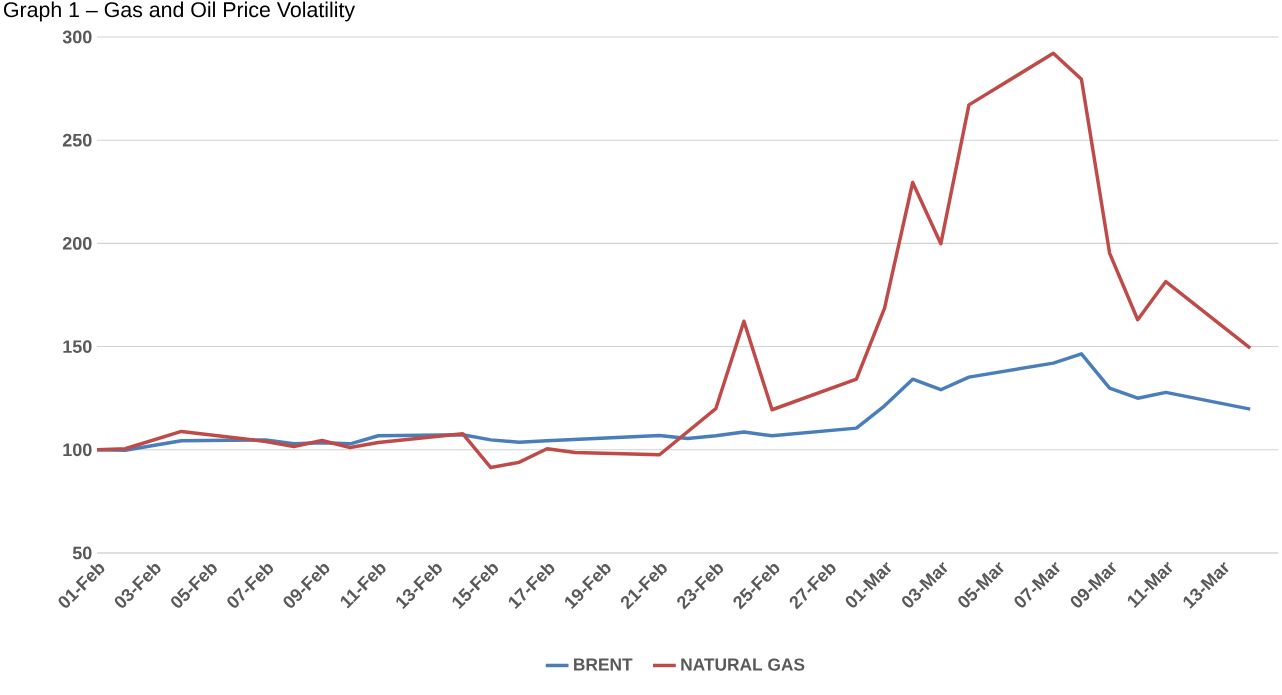  I want to click on chart-title: Graph 1 – Gas and Oil Price Volatility, so click(180, 11).